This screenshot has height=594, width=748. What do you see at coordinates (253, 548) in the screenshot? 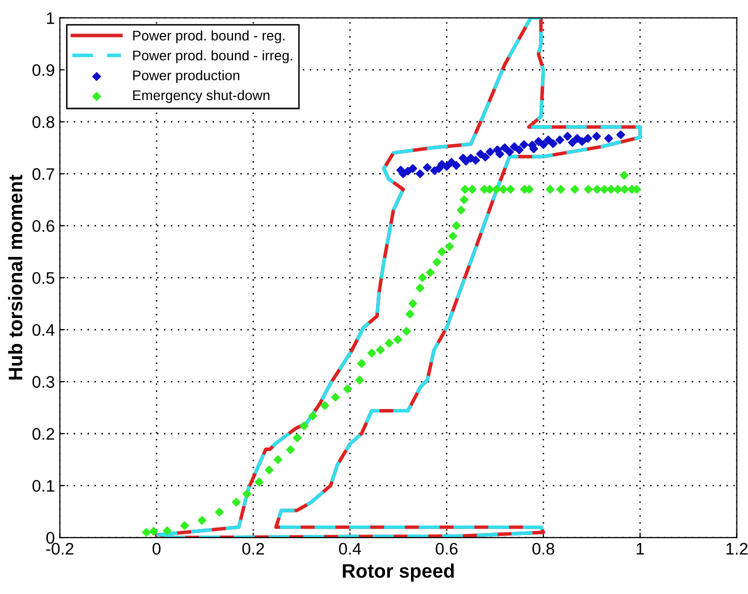
I see `x-tick-label: 0.2` at bounding box center [253, 548].